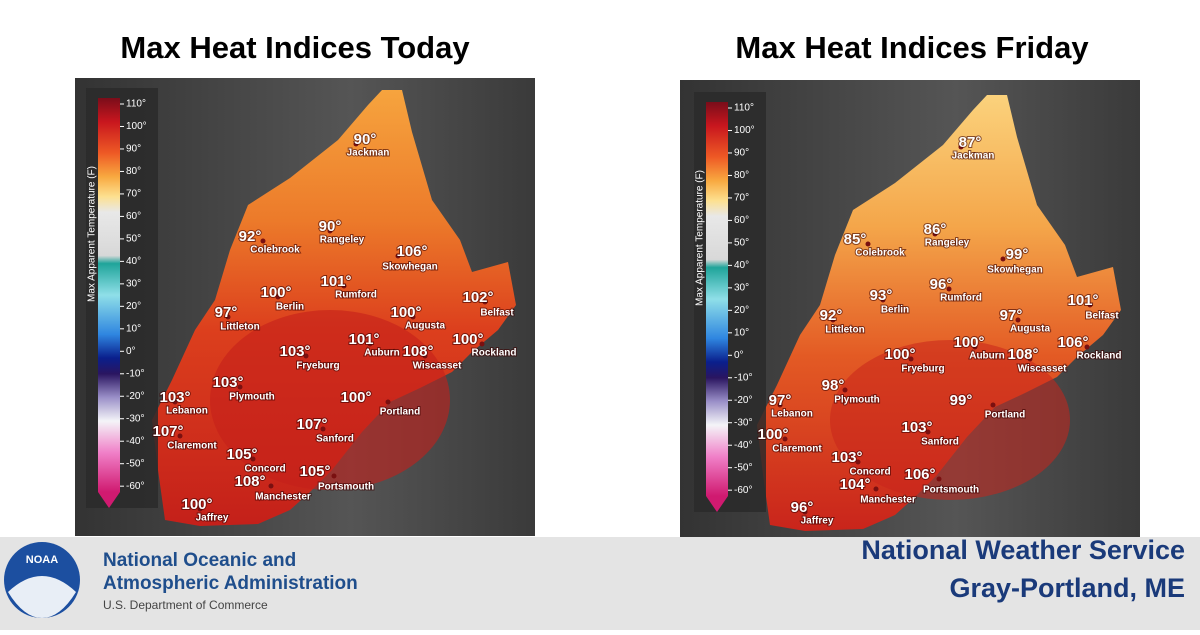 Image resolution: width=1200 pixels, height=635 pixels. Describe the element at coordinates (365, 139) in the screenshot. I see `city-temp: 90°` at that location.